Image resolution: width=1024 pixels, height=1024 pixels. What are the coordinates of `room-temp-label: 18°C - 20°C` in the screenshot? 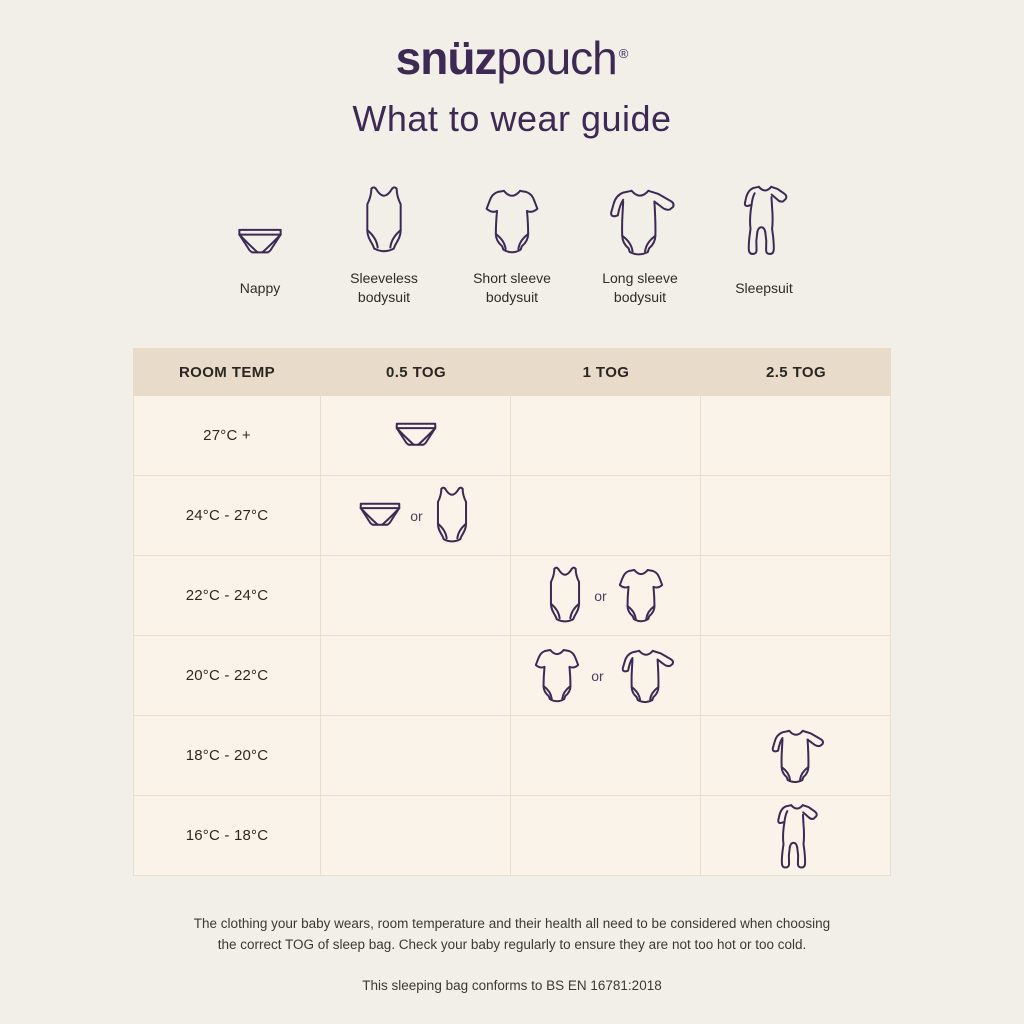 It's located at (227, 756).